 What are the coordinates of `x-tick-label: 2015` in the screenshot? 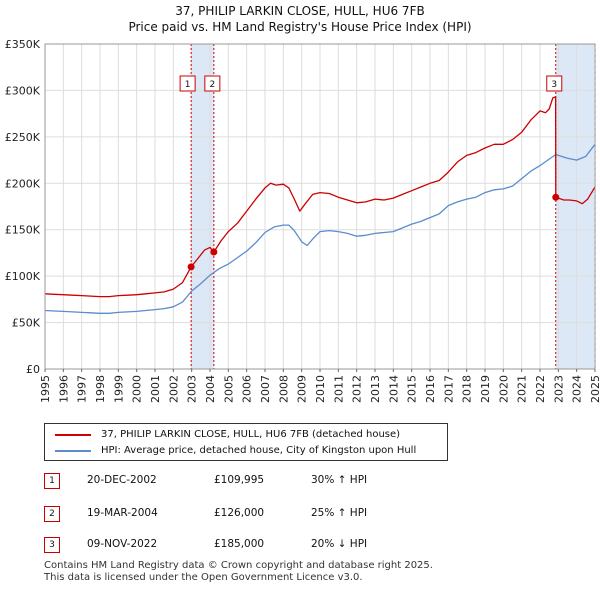 It's located at (412, 389).